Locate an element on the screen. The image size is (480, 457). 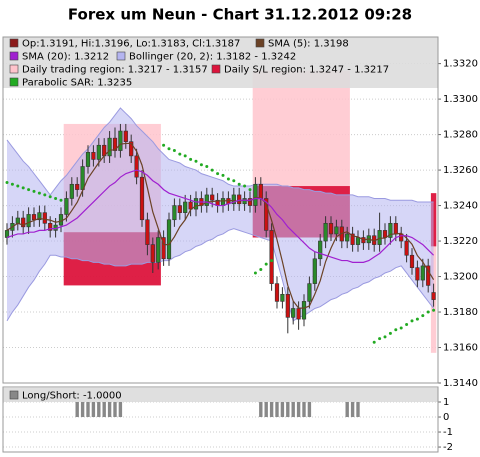
legend-label: SMA (20): 1.3212 is located at coordinates (65, 57).